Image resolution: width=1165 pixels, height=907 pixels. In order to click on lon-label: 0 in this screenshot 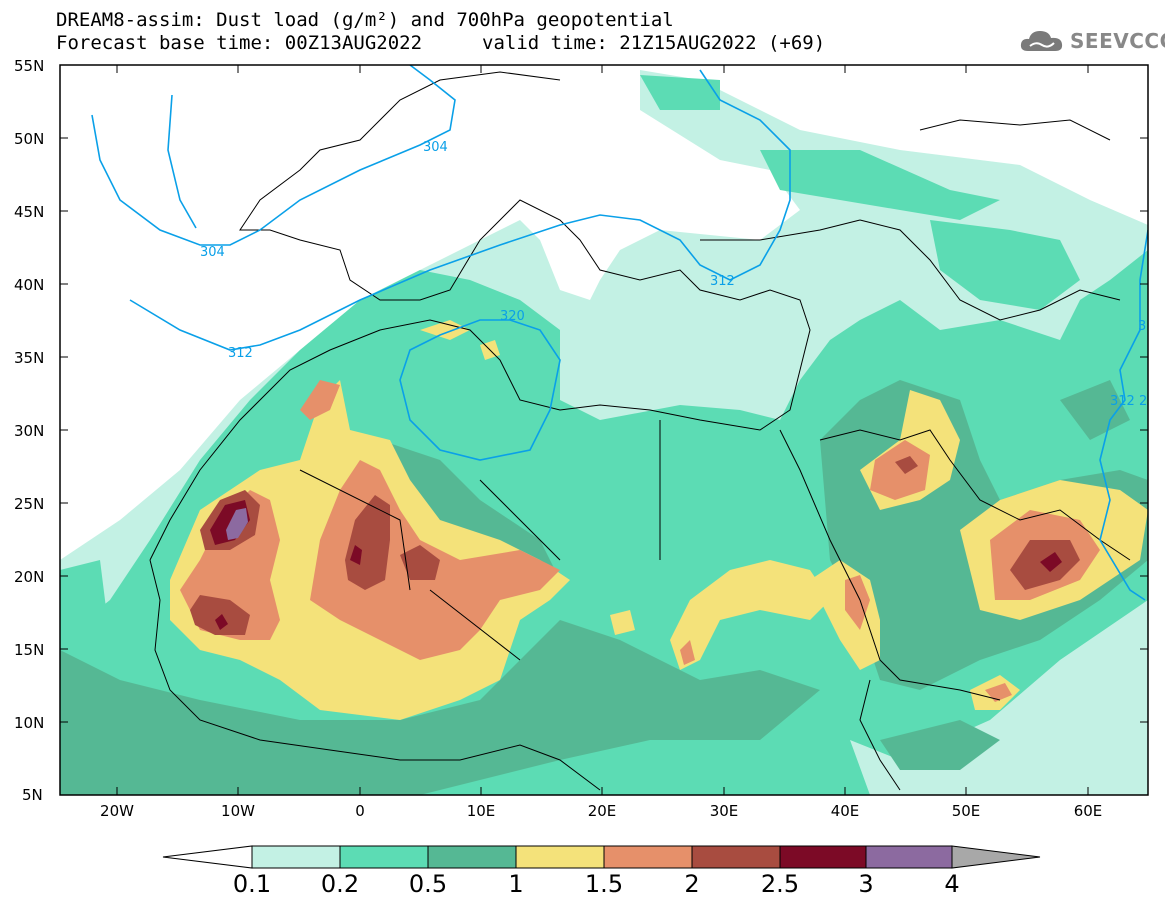, I will do `click(360, 811)`.